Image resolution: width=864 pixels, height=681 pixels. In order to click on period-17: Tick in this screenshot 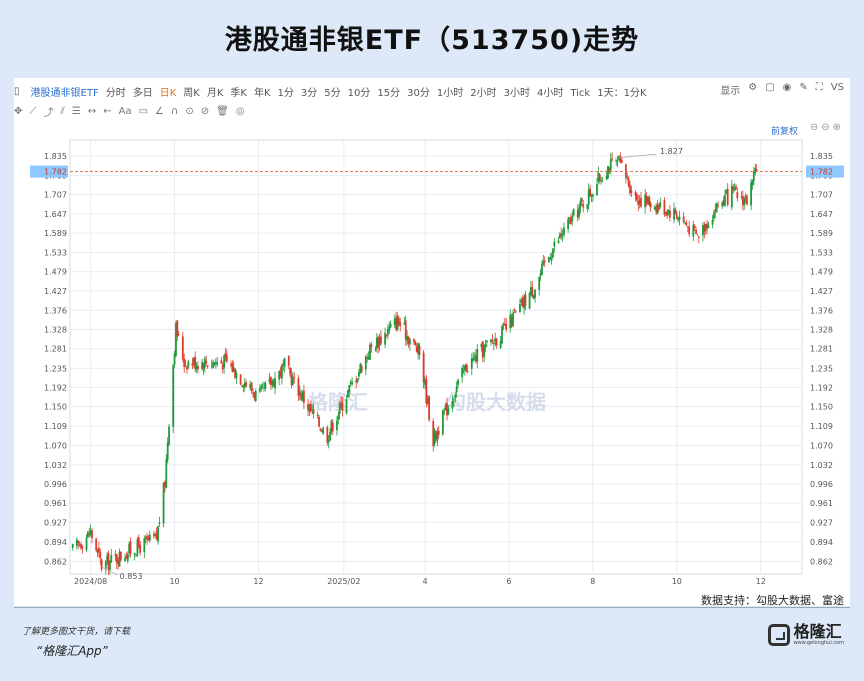, I will do `click(580, 93)`.